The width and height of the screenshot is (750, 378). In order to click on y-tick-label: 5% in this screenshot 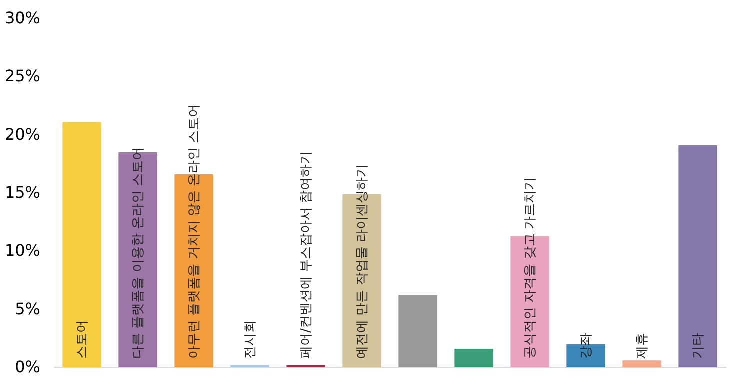, I will do `click(27, 308)`.